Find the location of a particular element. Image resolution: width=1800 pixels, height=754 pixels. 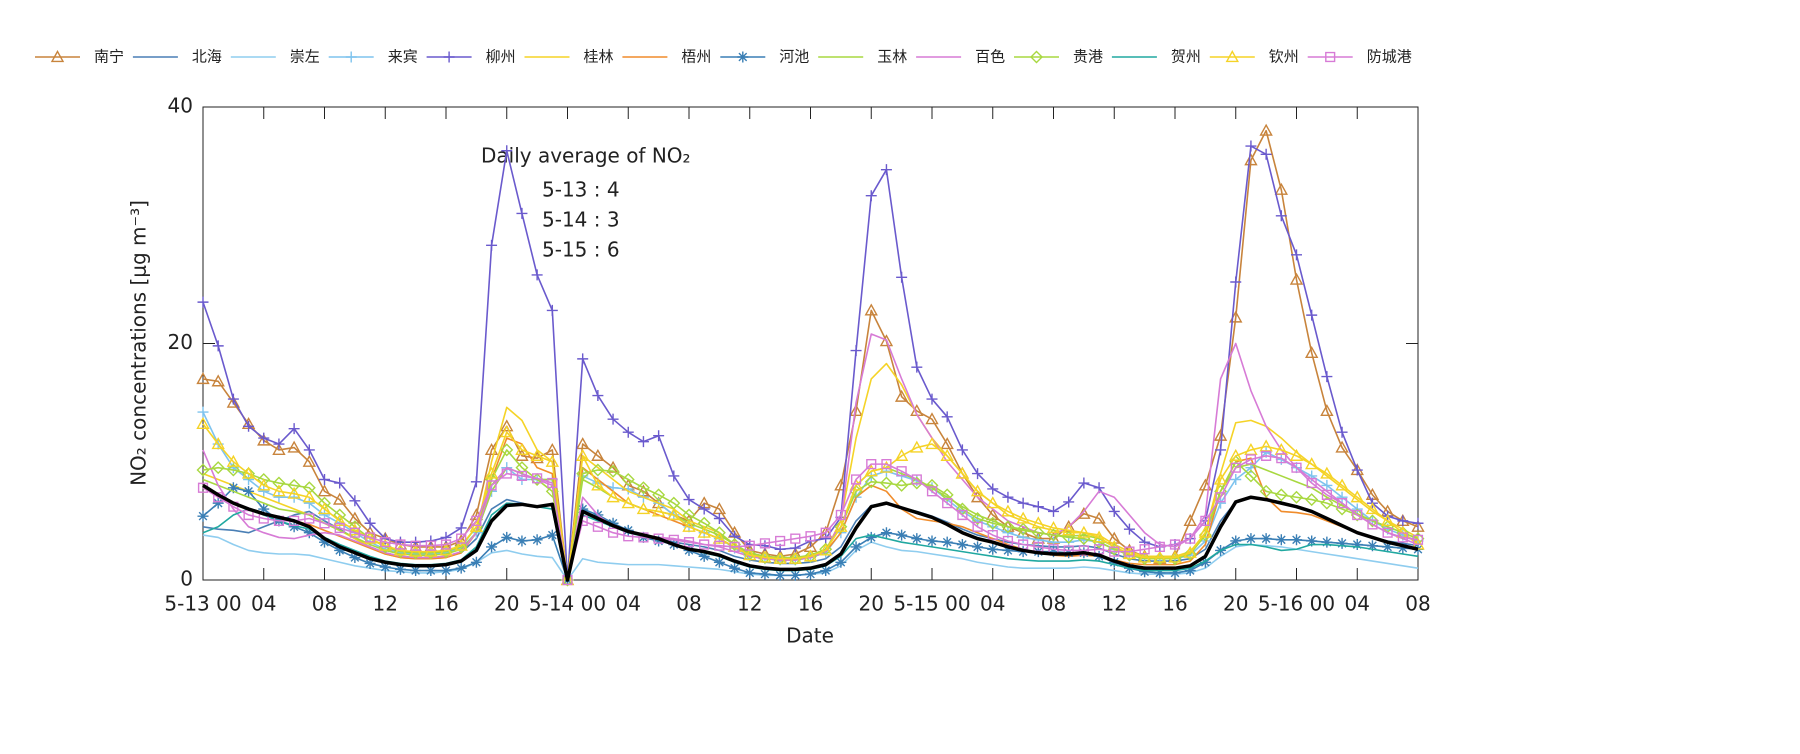

x-tick-label: 16 is located at coordinates (445, 604).